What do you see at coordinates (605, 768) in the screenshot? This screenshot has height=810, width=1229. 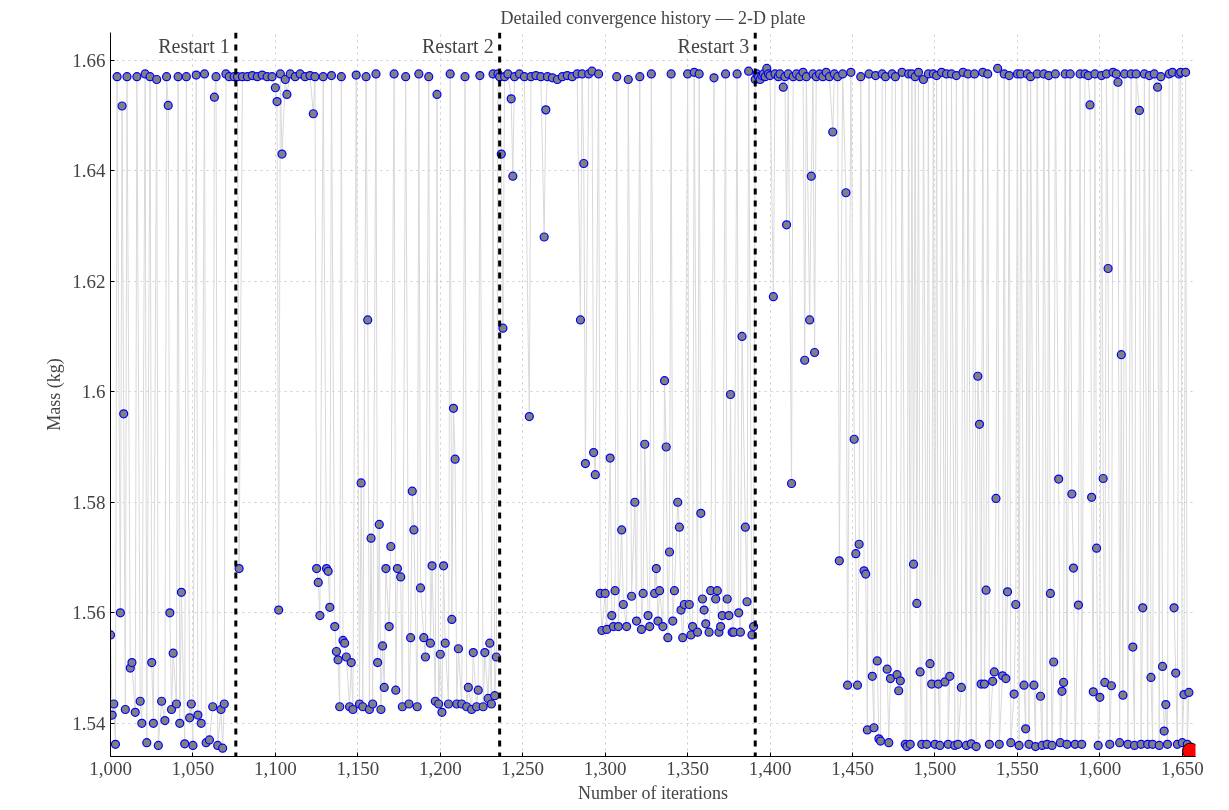 I see `x-tick-label: 1,300` at bounding box center [605, 768].